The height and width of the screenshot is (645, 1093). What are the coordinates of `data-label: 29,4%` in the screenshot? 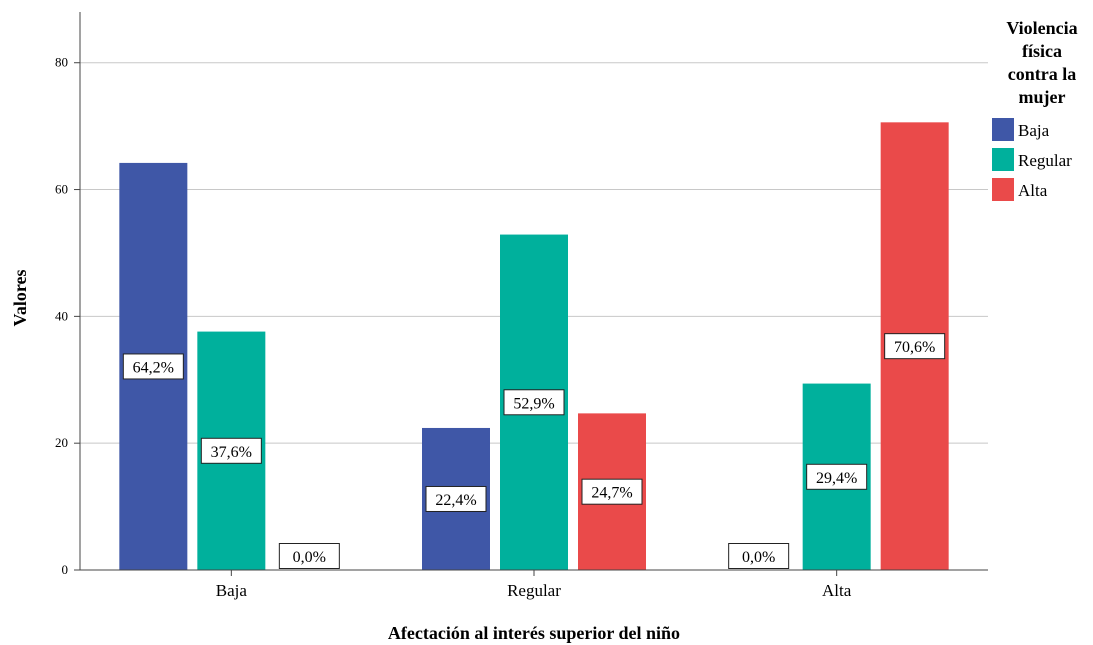 It's located at (836, 478).